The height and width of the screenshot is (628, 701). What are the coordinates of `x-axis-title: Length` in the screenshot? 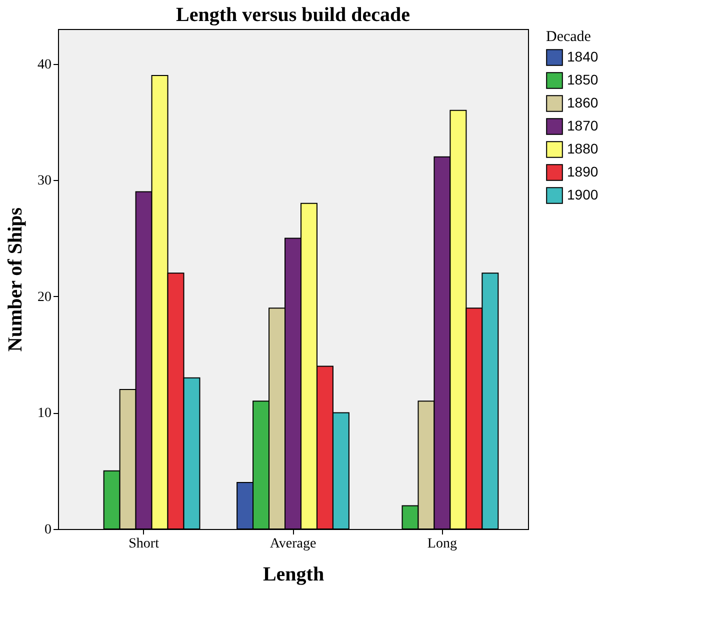 It's located at (293, 575).